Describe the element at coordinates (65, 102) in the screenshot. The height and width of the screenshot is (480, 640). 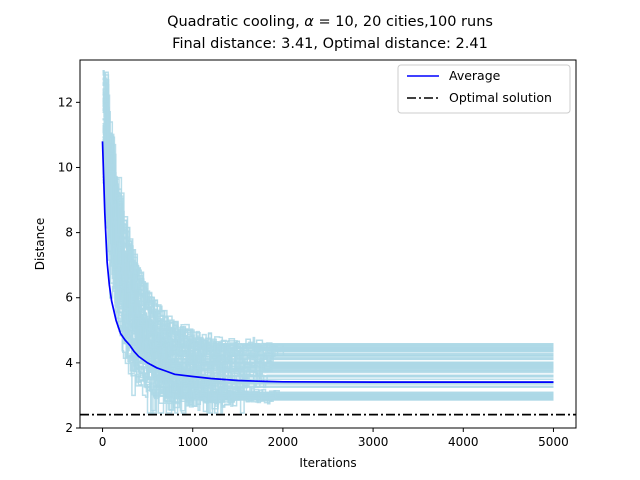
I see `y-tick-label: 12` at that location.